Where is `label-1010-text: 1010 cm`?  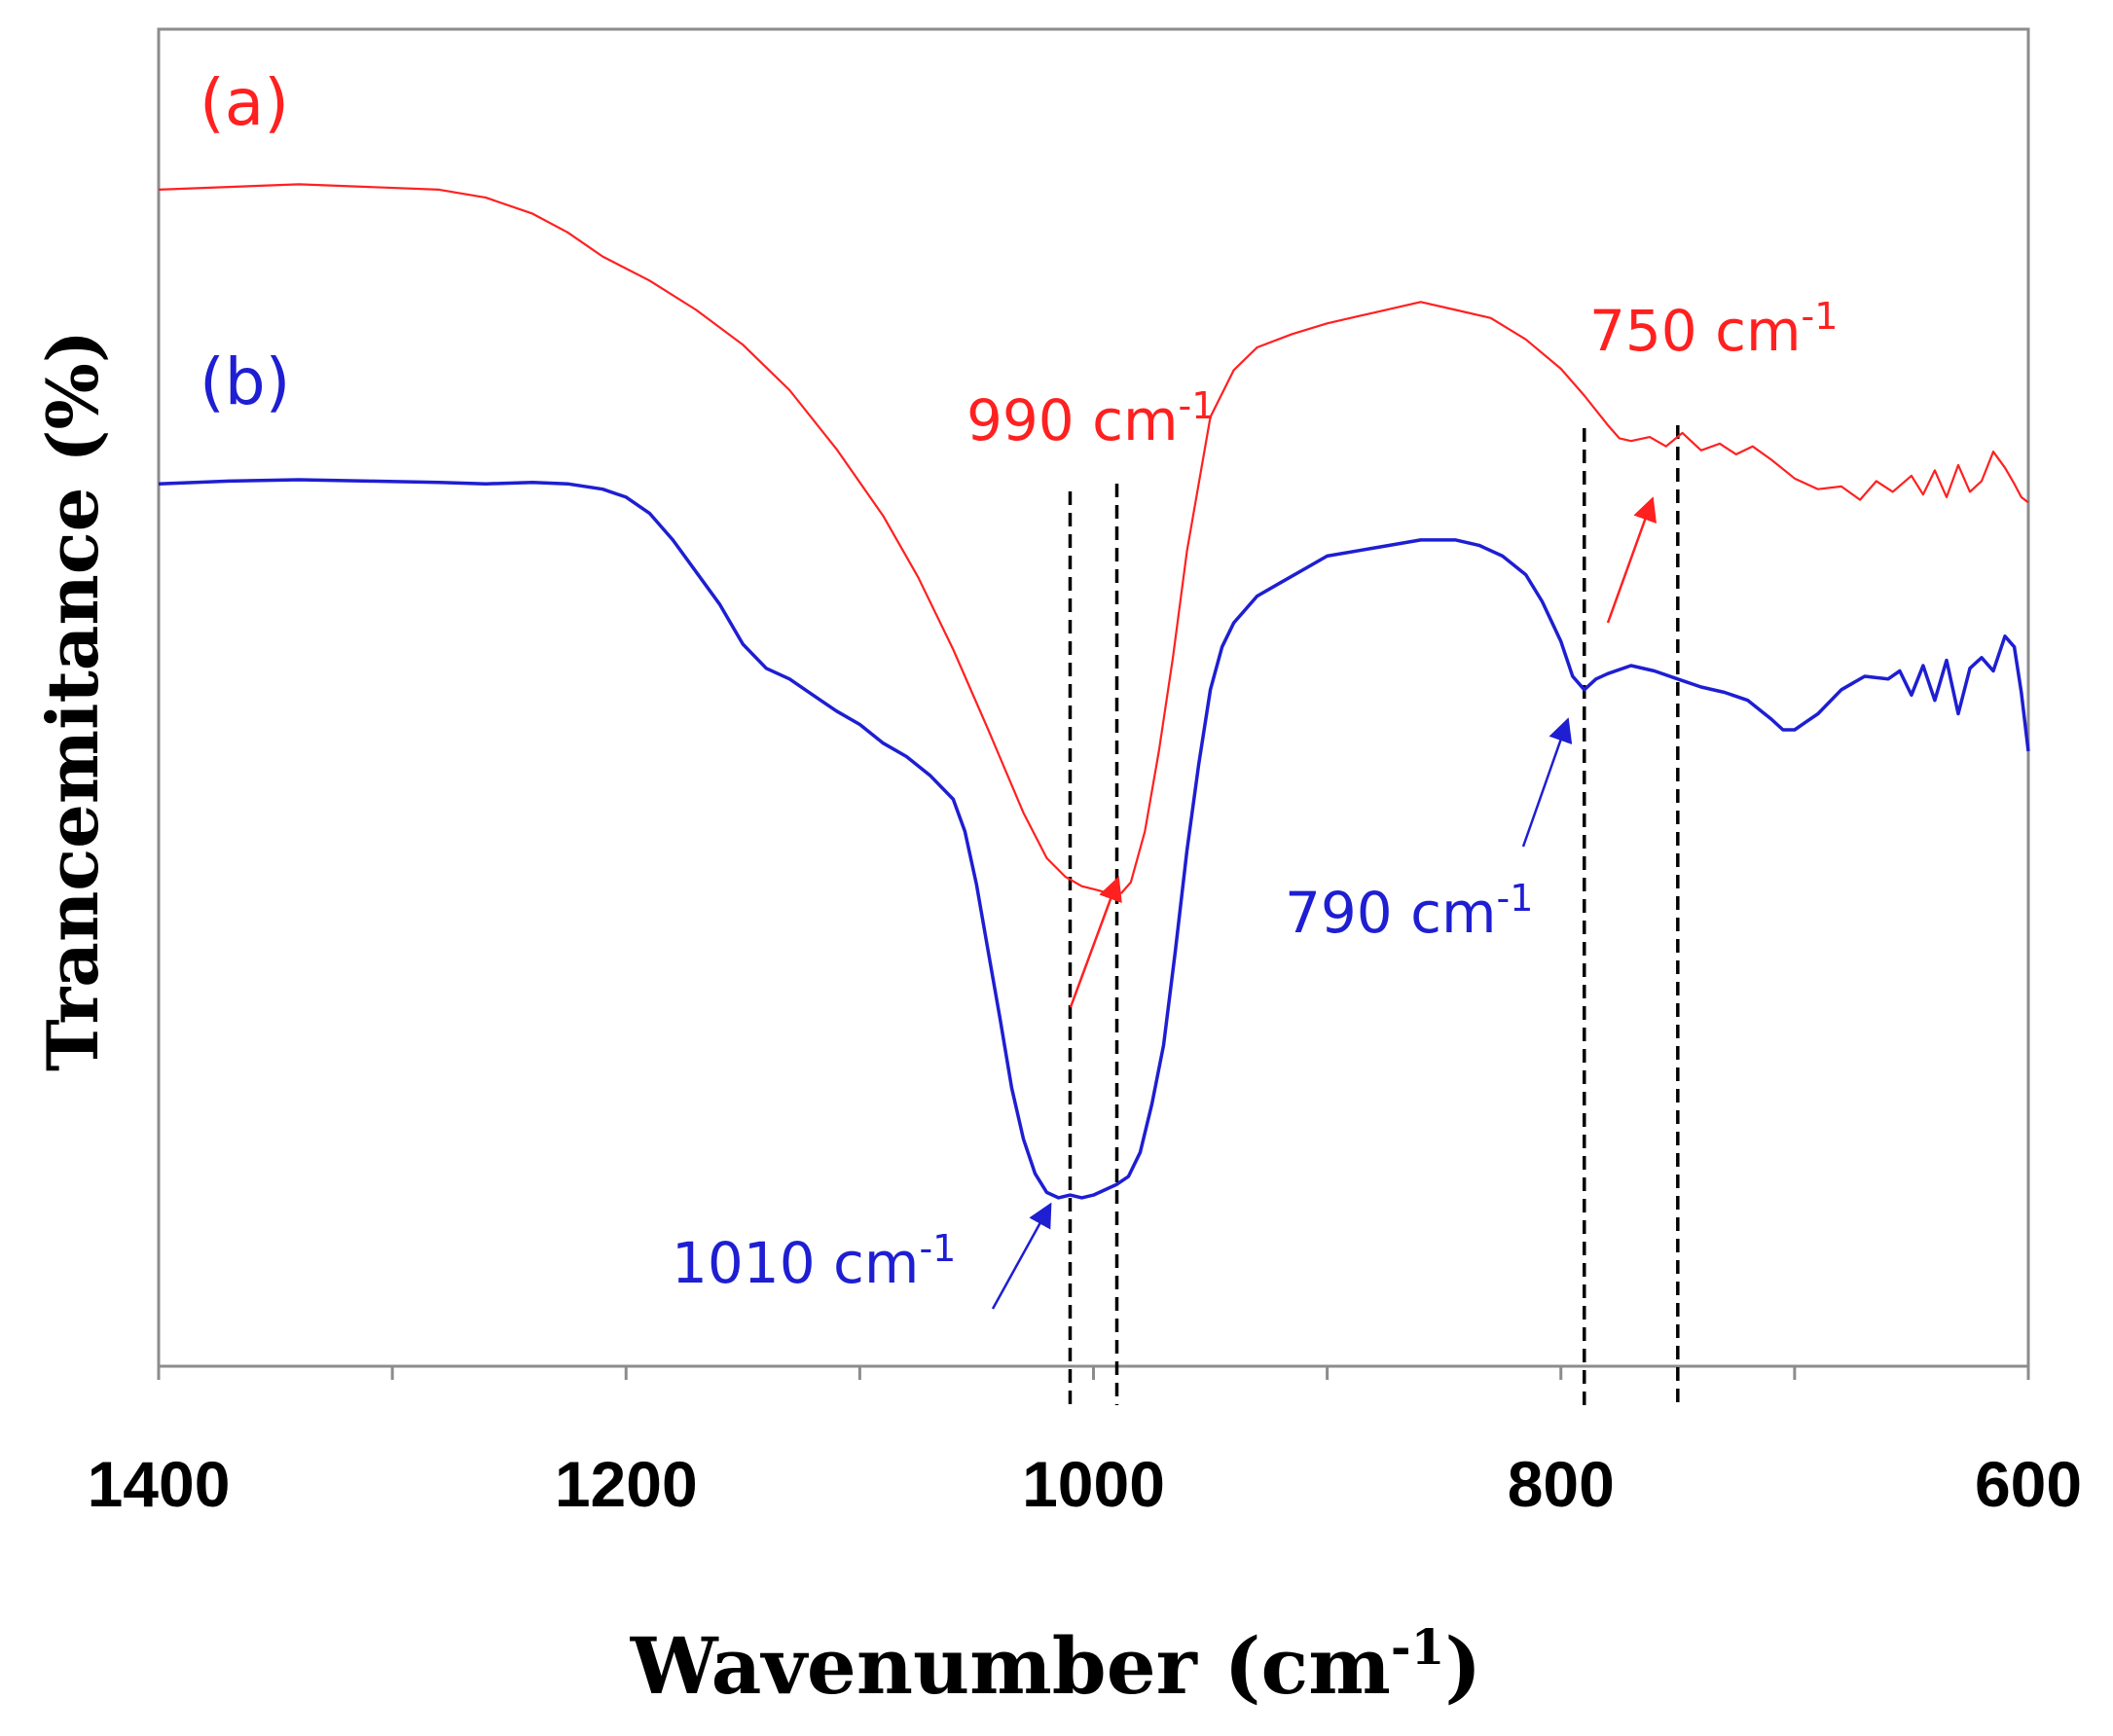 label-1010-text: 1010 cm is located at coordinates (795, 1263).